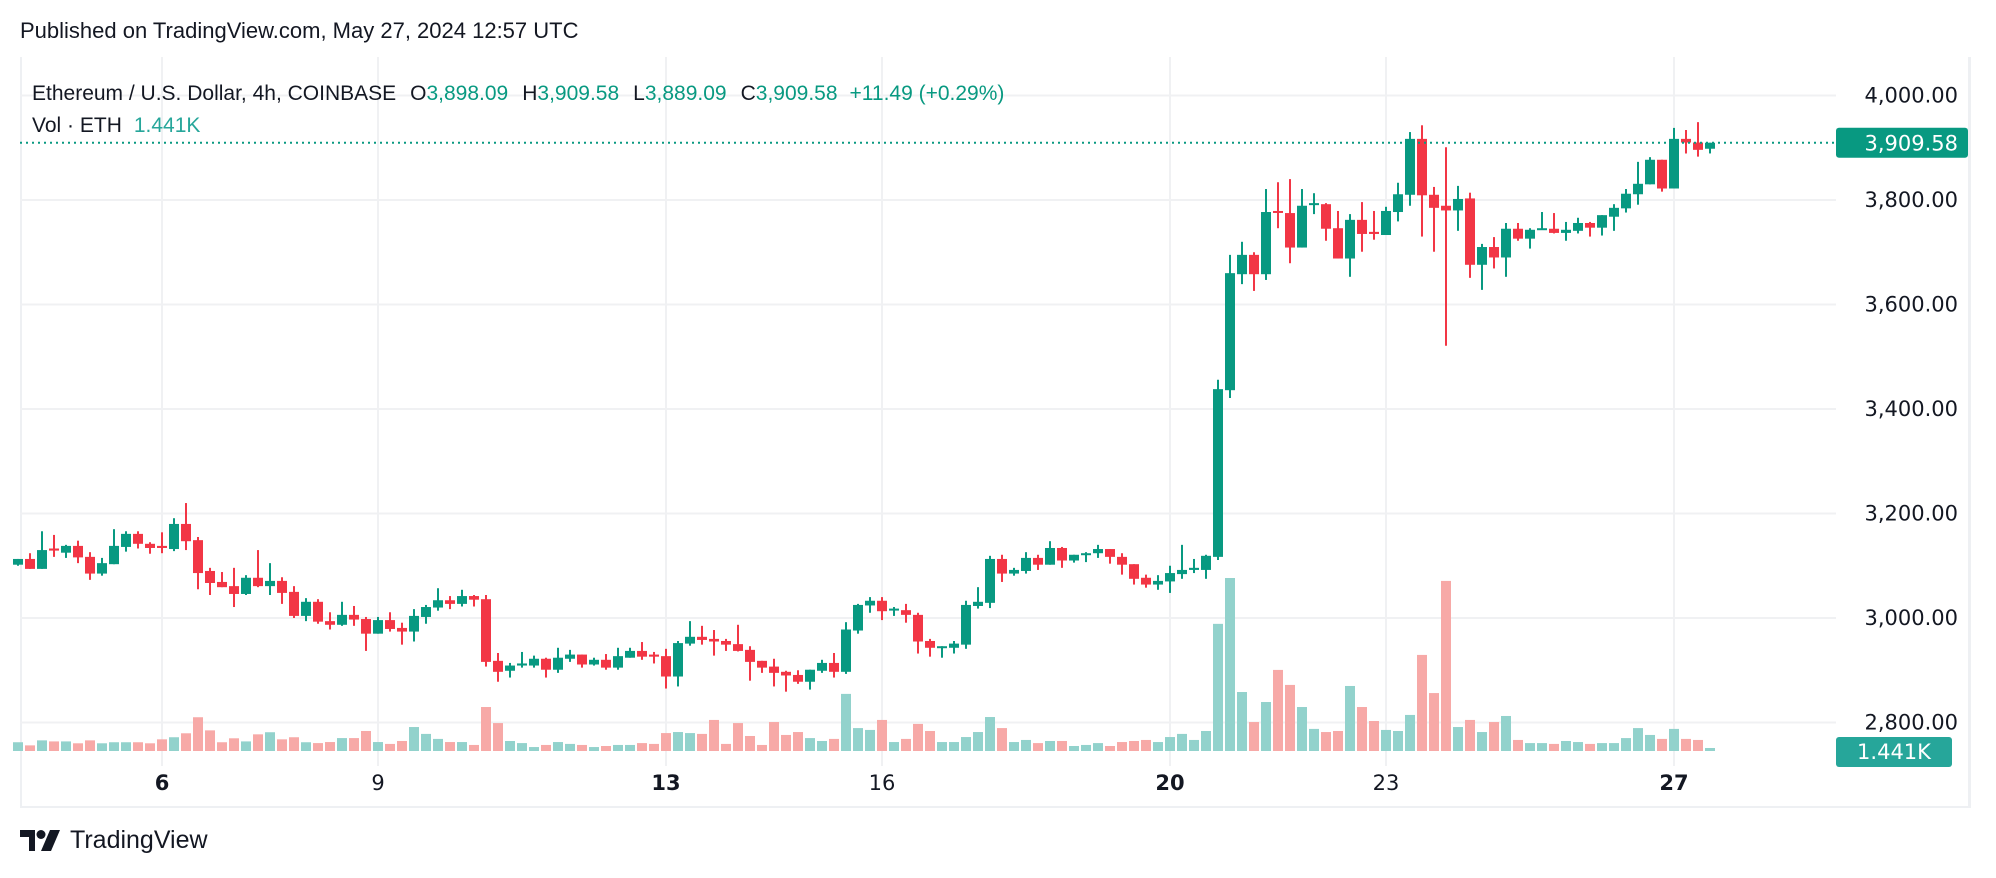 This screenshot has width=1996, height=878. I want to click on time-axis: 6 9 13 16 20 23 27, so click(922, 783).